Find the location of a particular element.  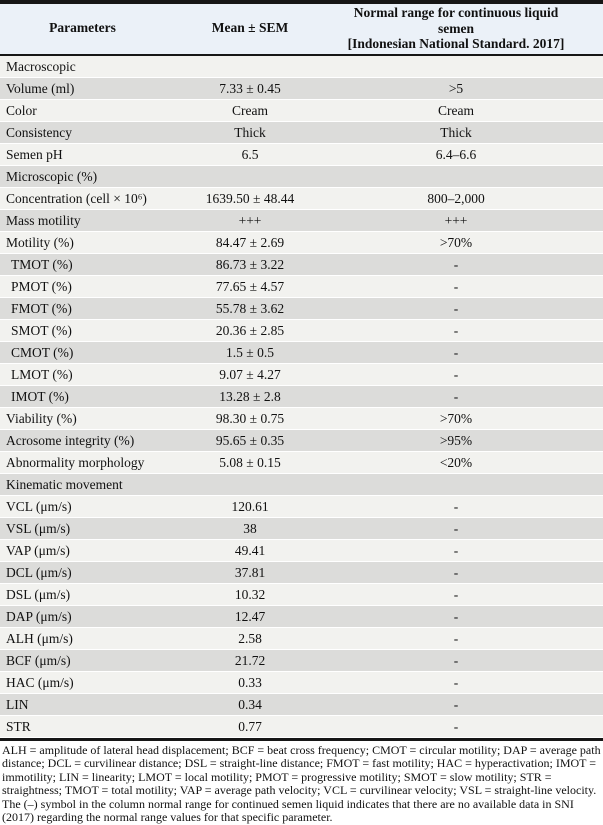

parameter-cell: Abnormality morphology is located at coordinates (75, 462).